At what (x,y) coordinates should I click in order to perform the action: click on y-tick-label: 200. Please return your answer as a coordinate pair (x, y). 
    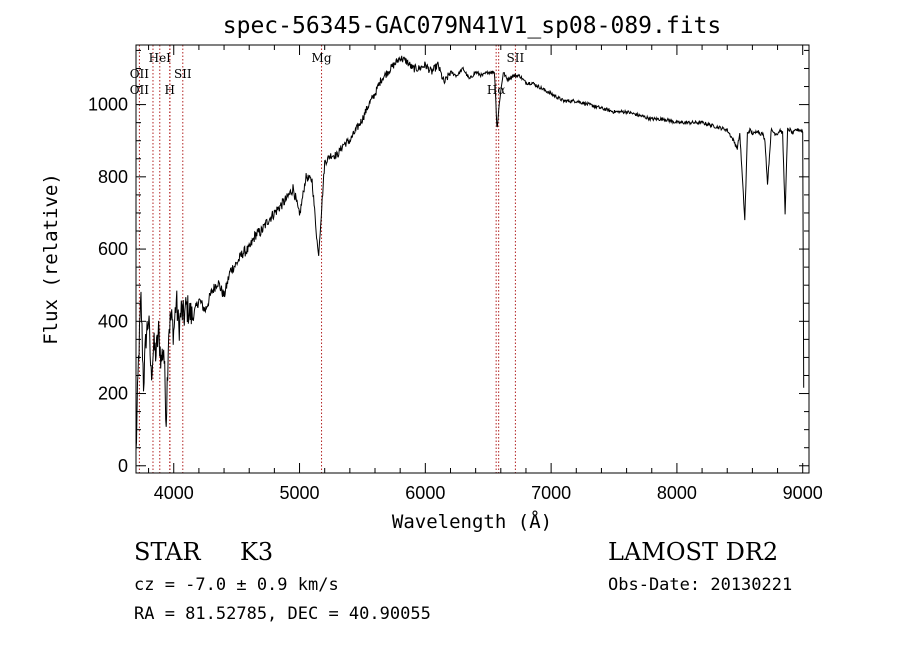
    Looking at the image, I should click on (113, 394).